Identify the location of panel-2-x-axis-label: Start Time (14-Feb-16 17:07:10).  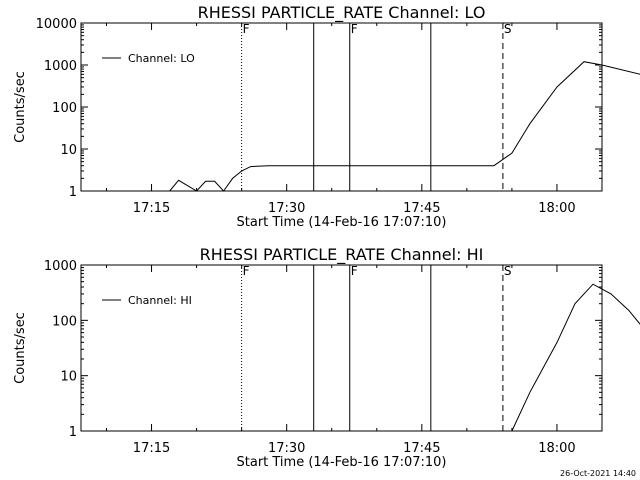
(342, 462).